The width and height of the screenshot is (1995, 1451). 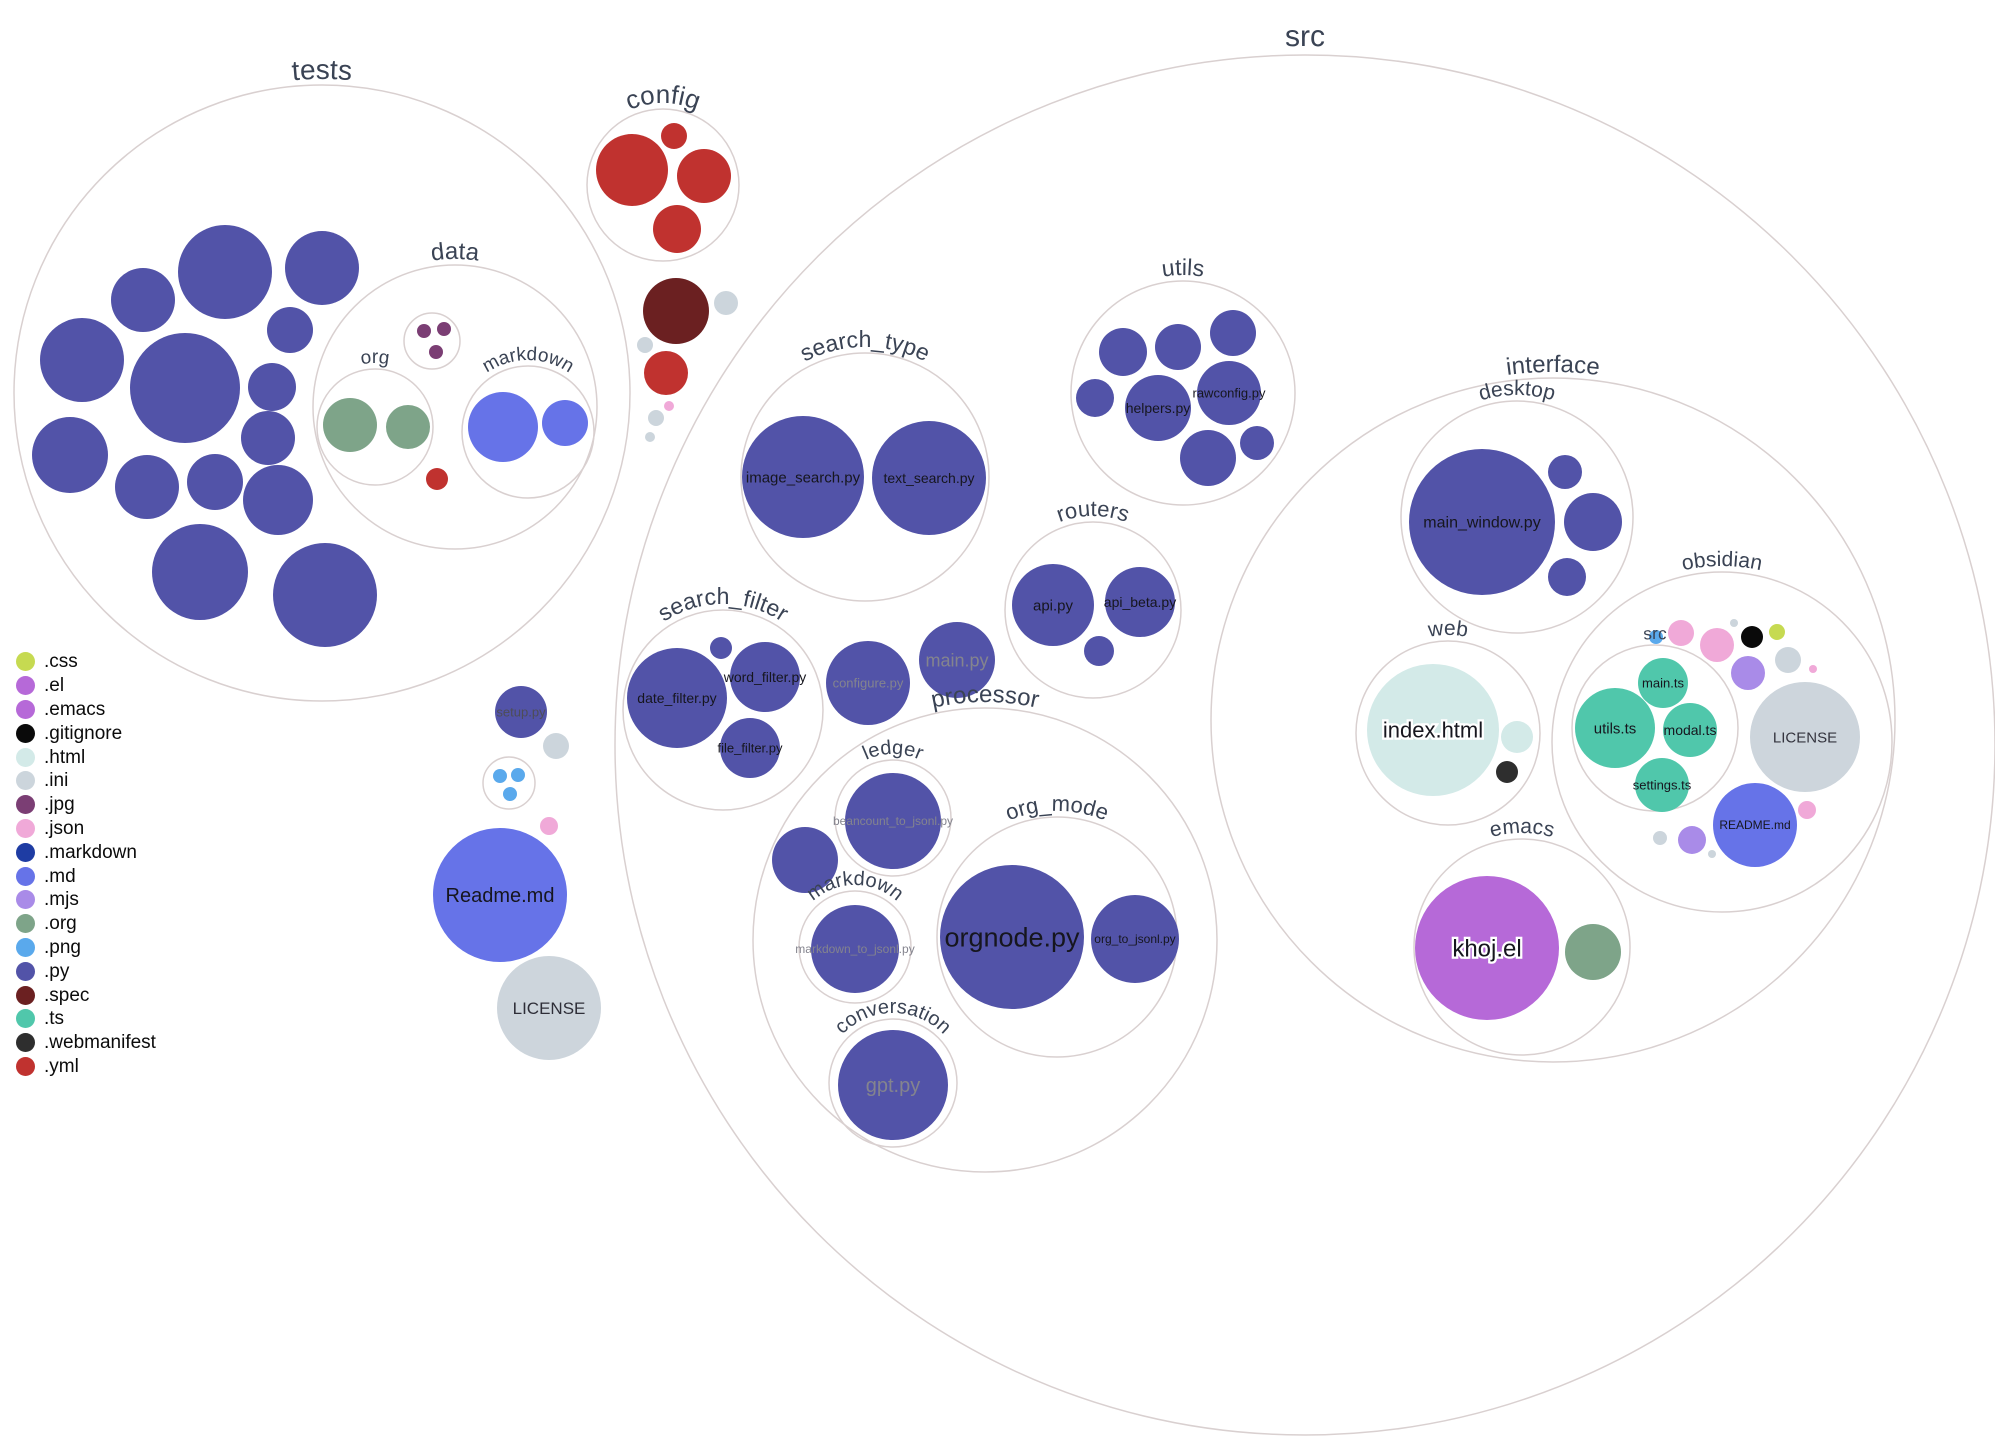 I want to click on file-text_search.py, so click(x=929, y=478).